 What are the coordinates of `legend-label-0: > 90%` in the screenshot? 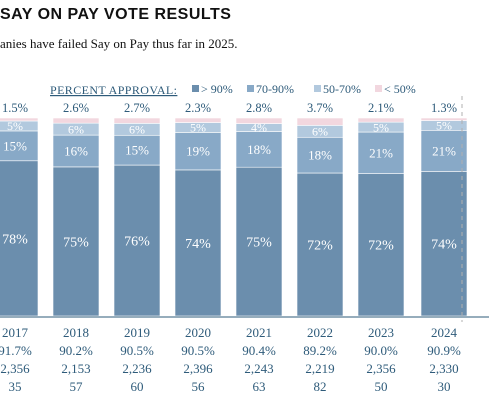 It's located at (217, 89).